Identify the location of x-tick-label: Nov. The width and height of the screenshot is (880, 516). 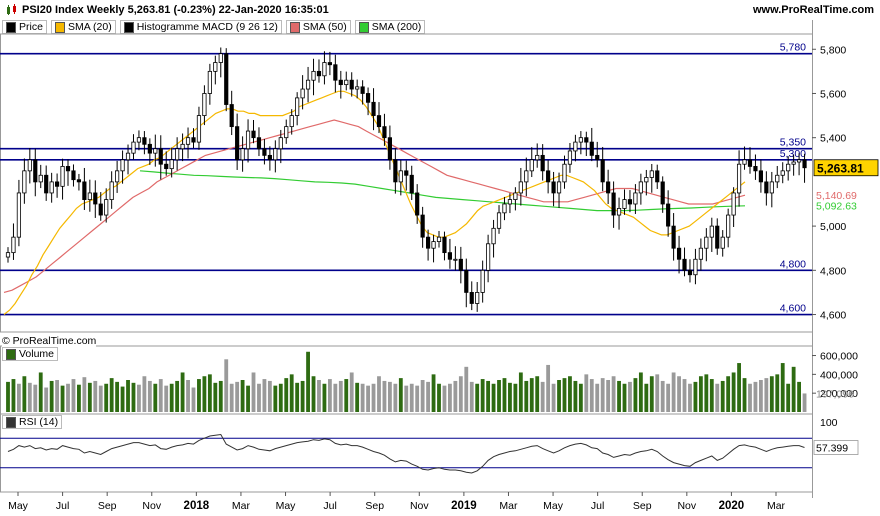
(151, 506).